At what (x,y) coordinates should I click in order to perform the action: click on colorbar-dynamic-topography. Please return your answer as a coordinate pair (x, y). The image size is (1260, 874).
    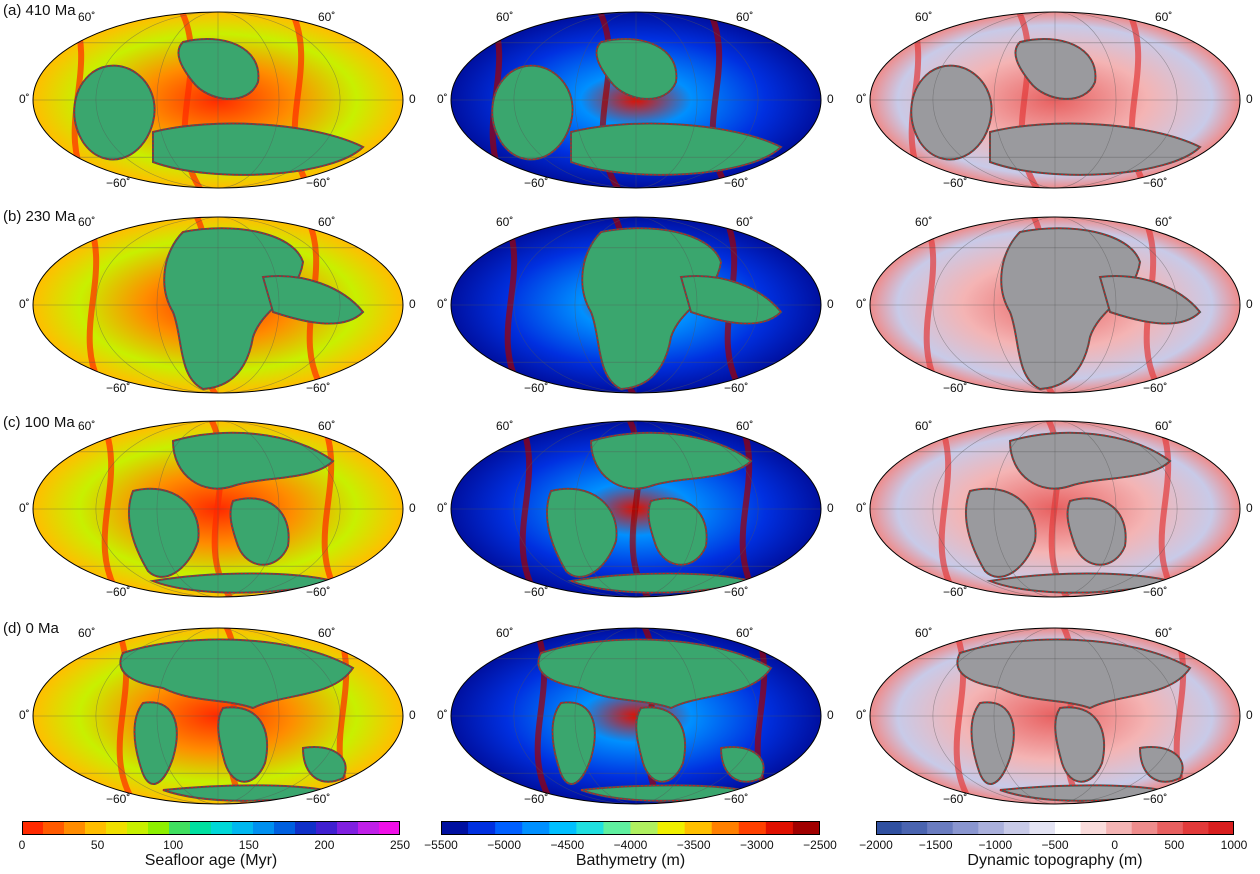
    Looking at the image, I should click on (1055, 828).